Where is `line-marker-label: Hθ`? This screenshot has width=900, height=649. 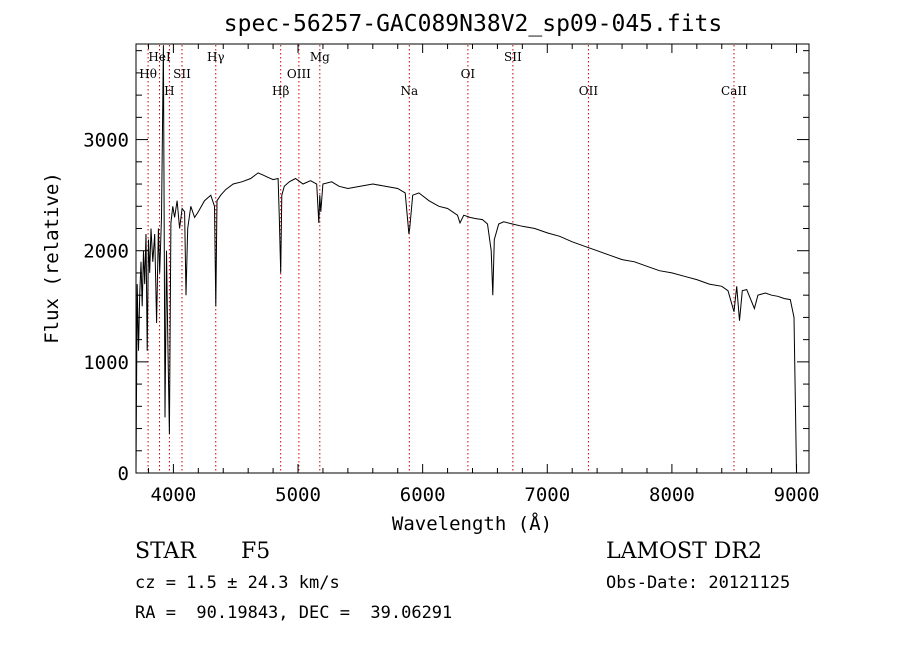 line-marker-label: Hθ is located at coordinates (148, 74).